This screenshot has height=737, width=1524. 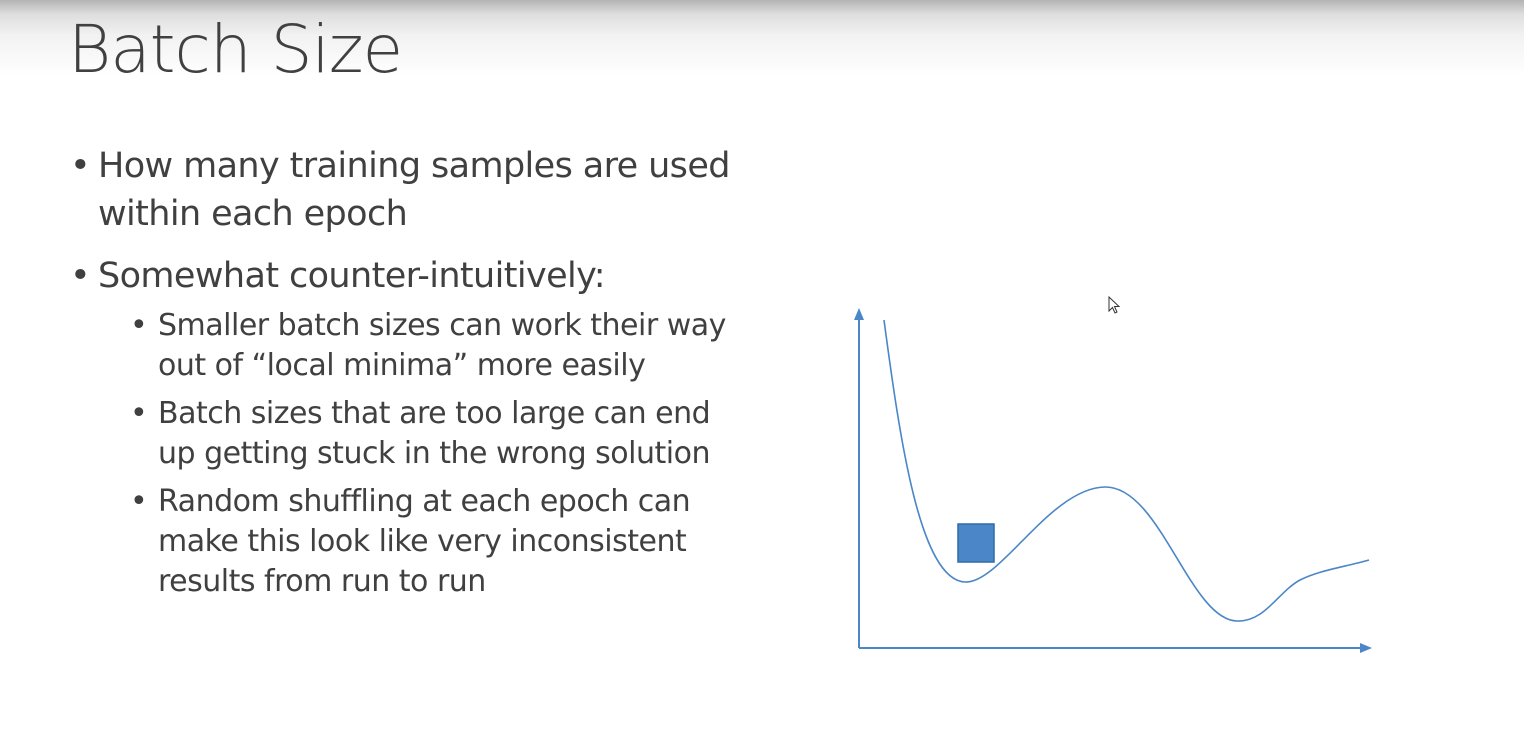 I want to click on bullet-item: • Somewhat counter-intuitively:, so click(x=411, y=276).